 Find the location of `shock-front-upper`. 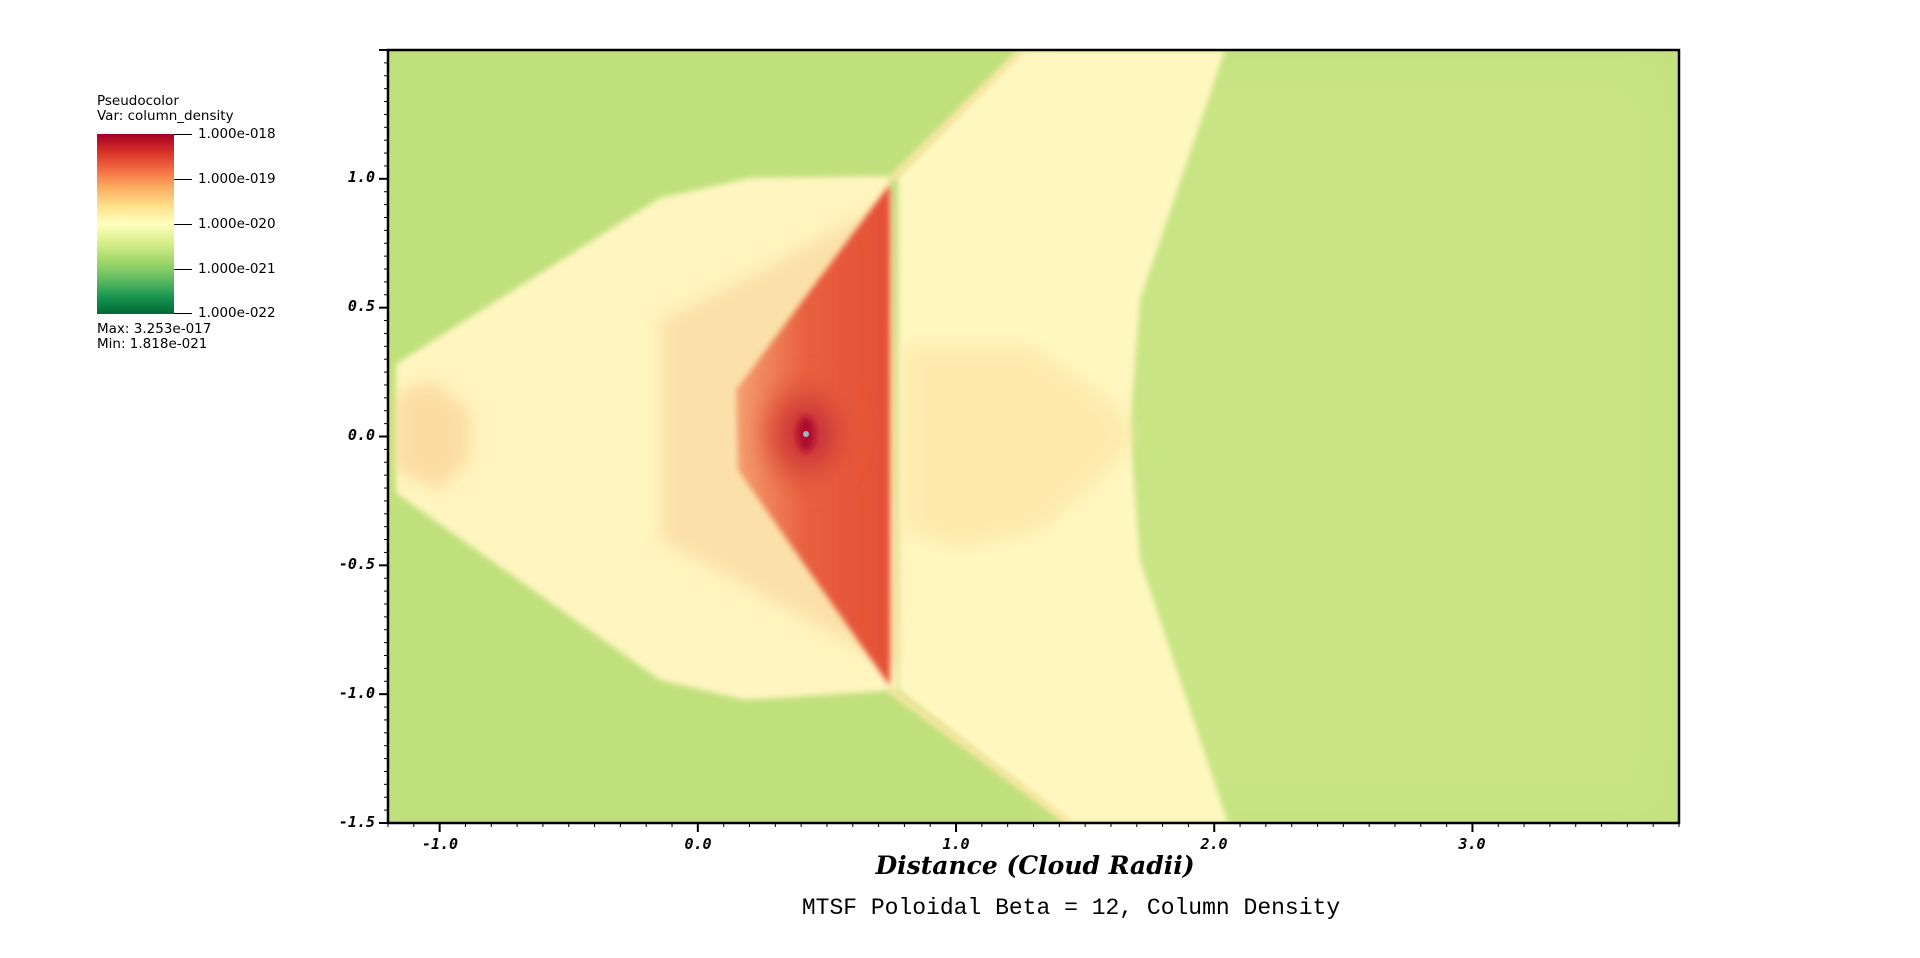

shock-front-upper is located at coordinates (956, 116).